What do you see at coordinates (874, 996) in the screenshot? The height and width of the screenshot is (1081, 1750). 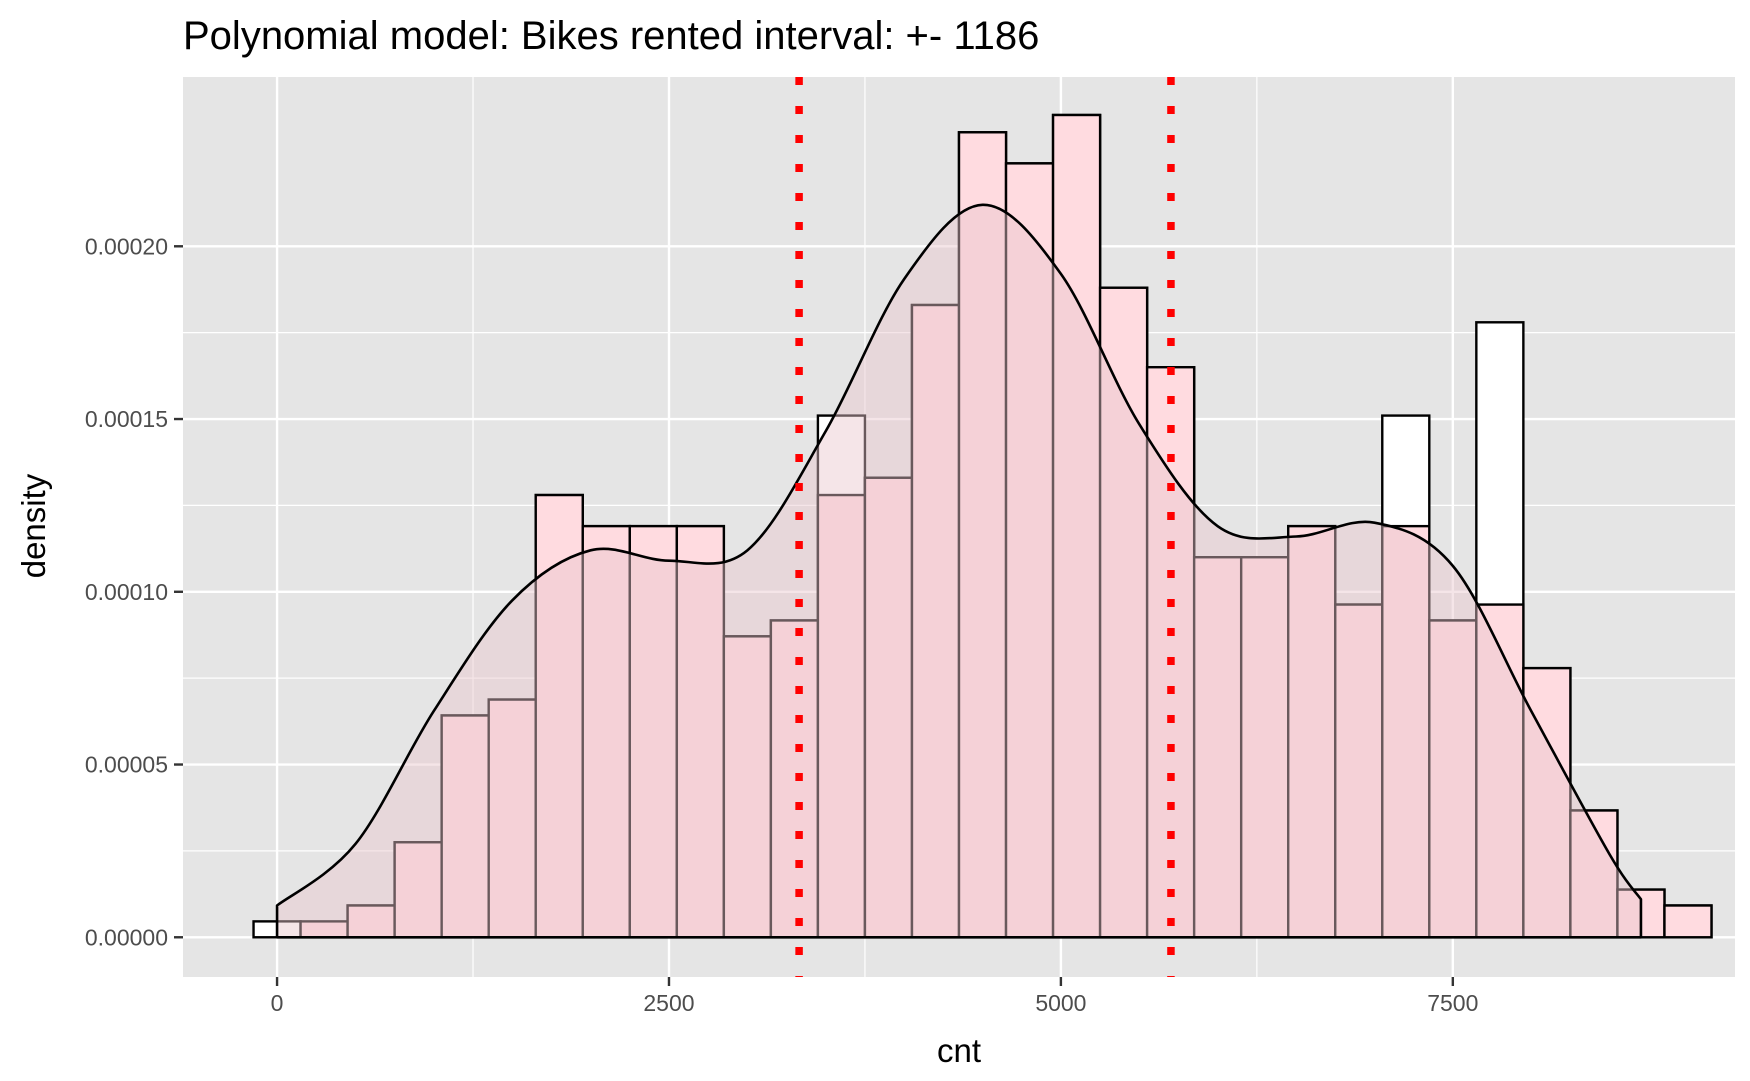 I see `x-axis-ticks: 0 2500 5000 7500` at bounding box center [874, 996].